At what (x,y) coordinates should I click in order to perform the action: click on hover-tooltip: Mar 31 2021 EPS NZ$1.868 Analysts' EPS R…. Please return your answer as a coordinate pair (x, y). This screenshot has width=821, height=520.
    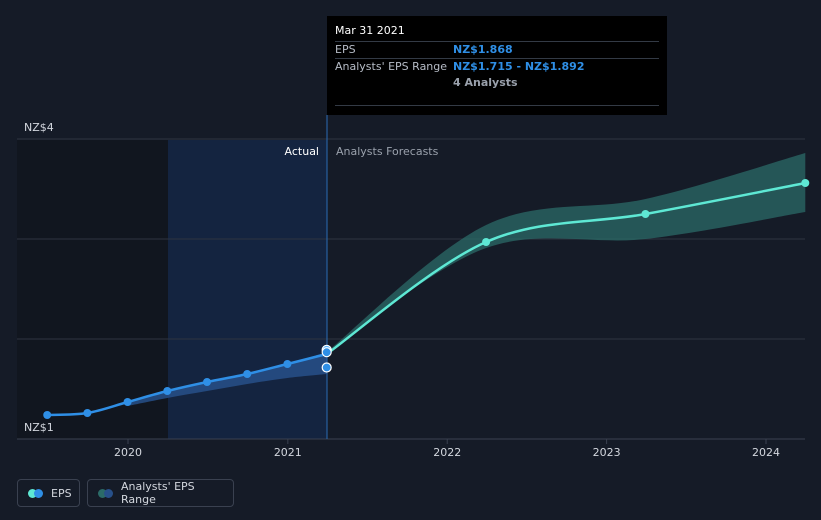
    Looking at the image, I should click on (497, 65).